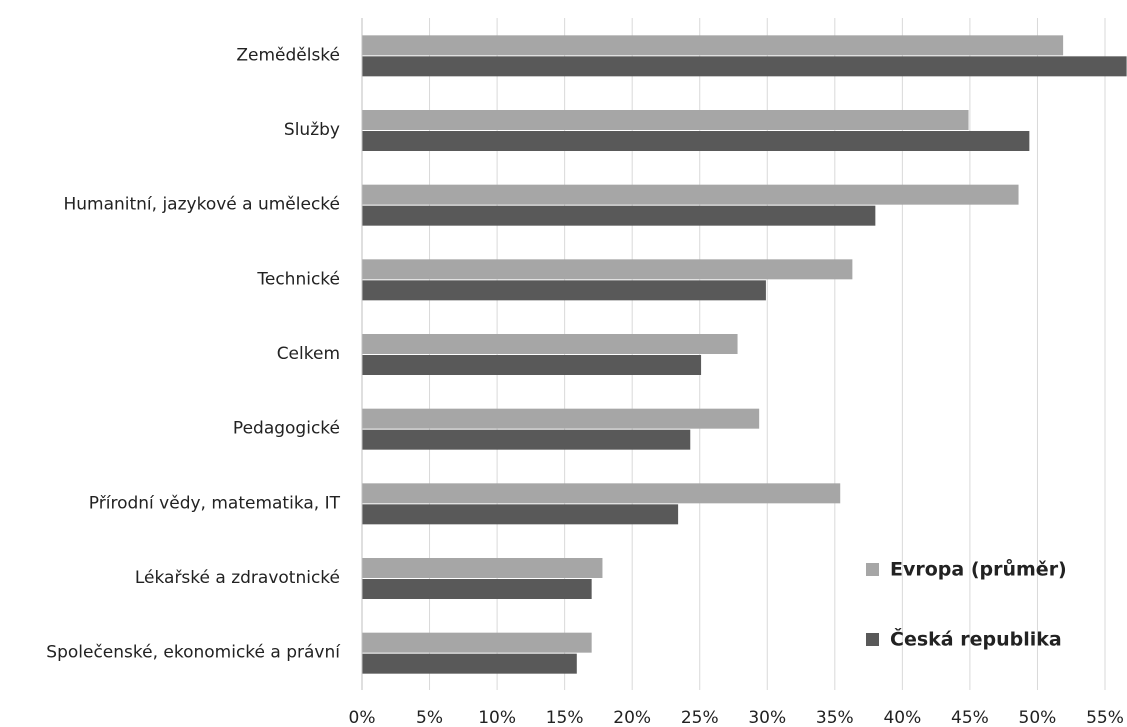  I want to click on x-tick-label: 45%, so click(970, 717).